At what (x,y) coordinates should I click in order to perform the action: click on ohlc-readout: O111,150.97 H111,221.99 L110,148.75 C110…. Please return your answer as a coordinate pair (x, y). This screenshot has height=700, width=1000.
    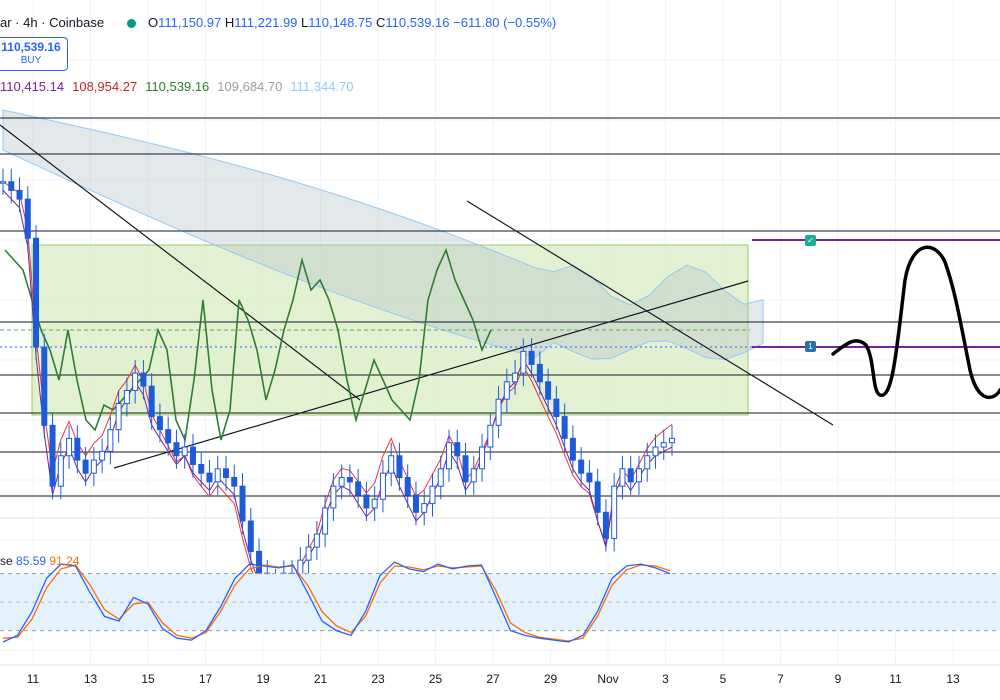
    Looking at the image, I should click on (352, 22).